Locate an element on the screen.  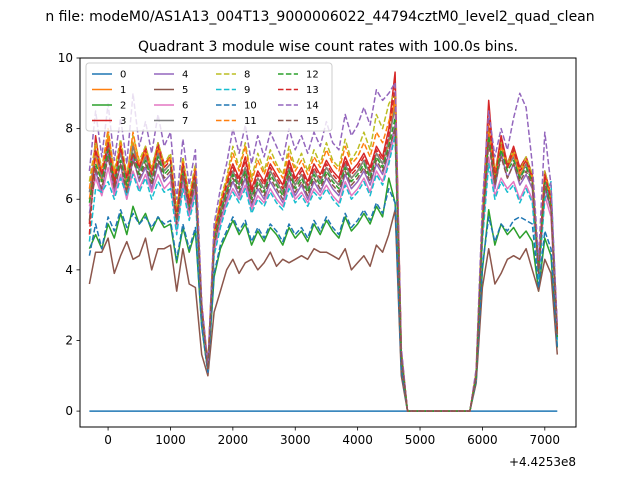
legend-label-11: 11 is located at coordinates (250, 121).